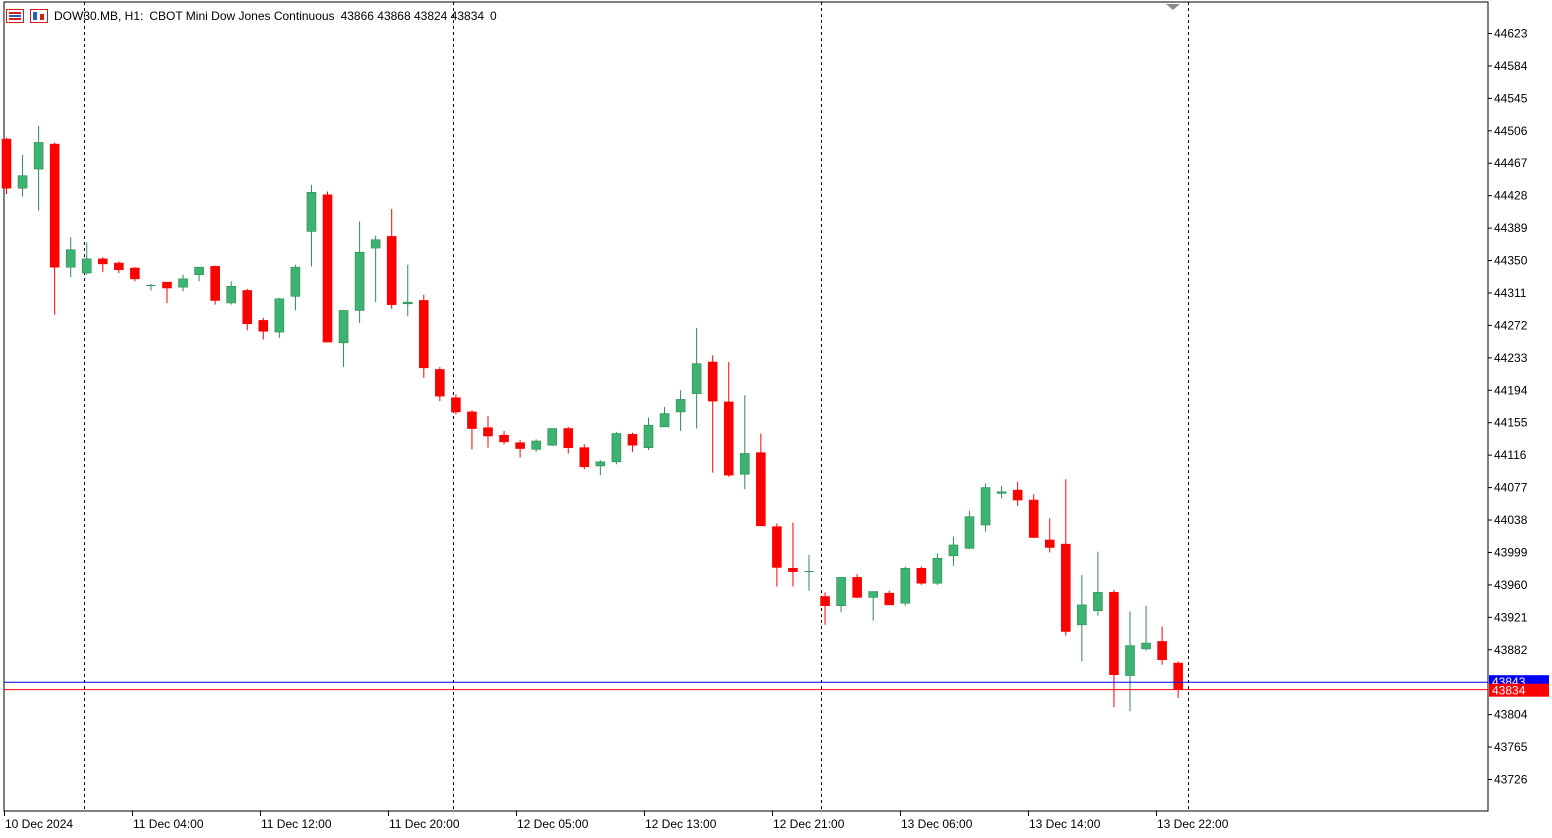  What do you see at coordinates (39, 16) in the screenshot?
I see `trading-icon` at bounding box center [39, 16].